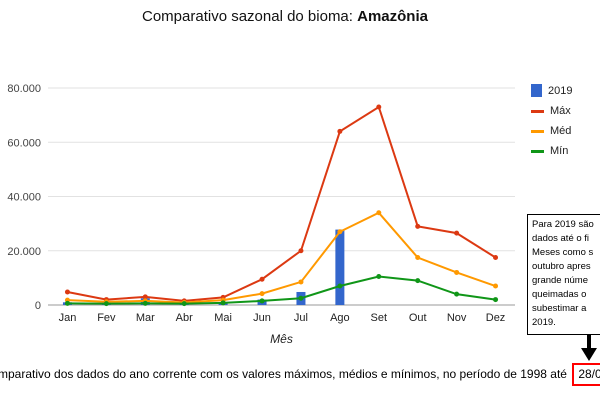 Image resolution: width=600 pixels, height=400 pixels. I want to click on note-line: Meses como s, so click(563, 252).